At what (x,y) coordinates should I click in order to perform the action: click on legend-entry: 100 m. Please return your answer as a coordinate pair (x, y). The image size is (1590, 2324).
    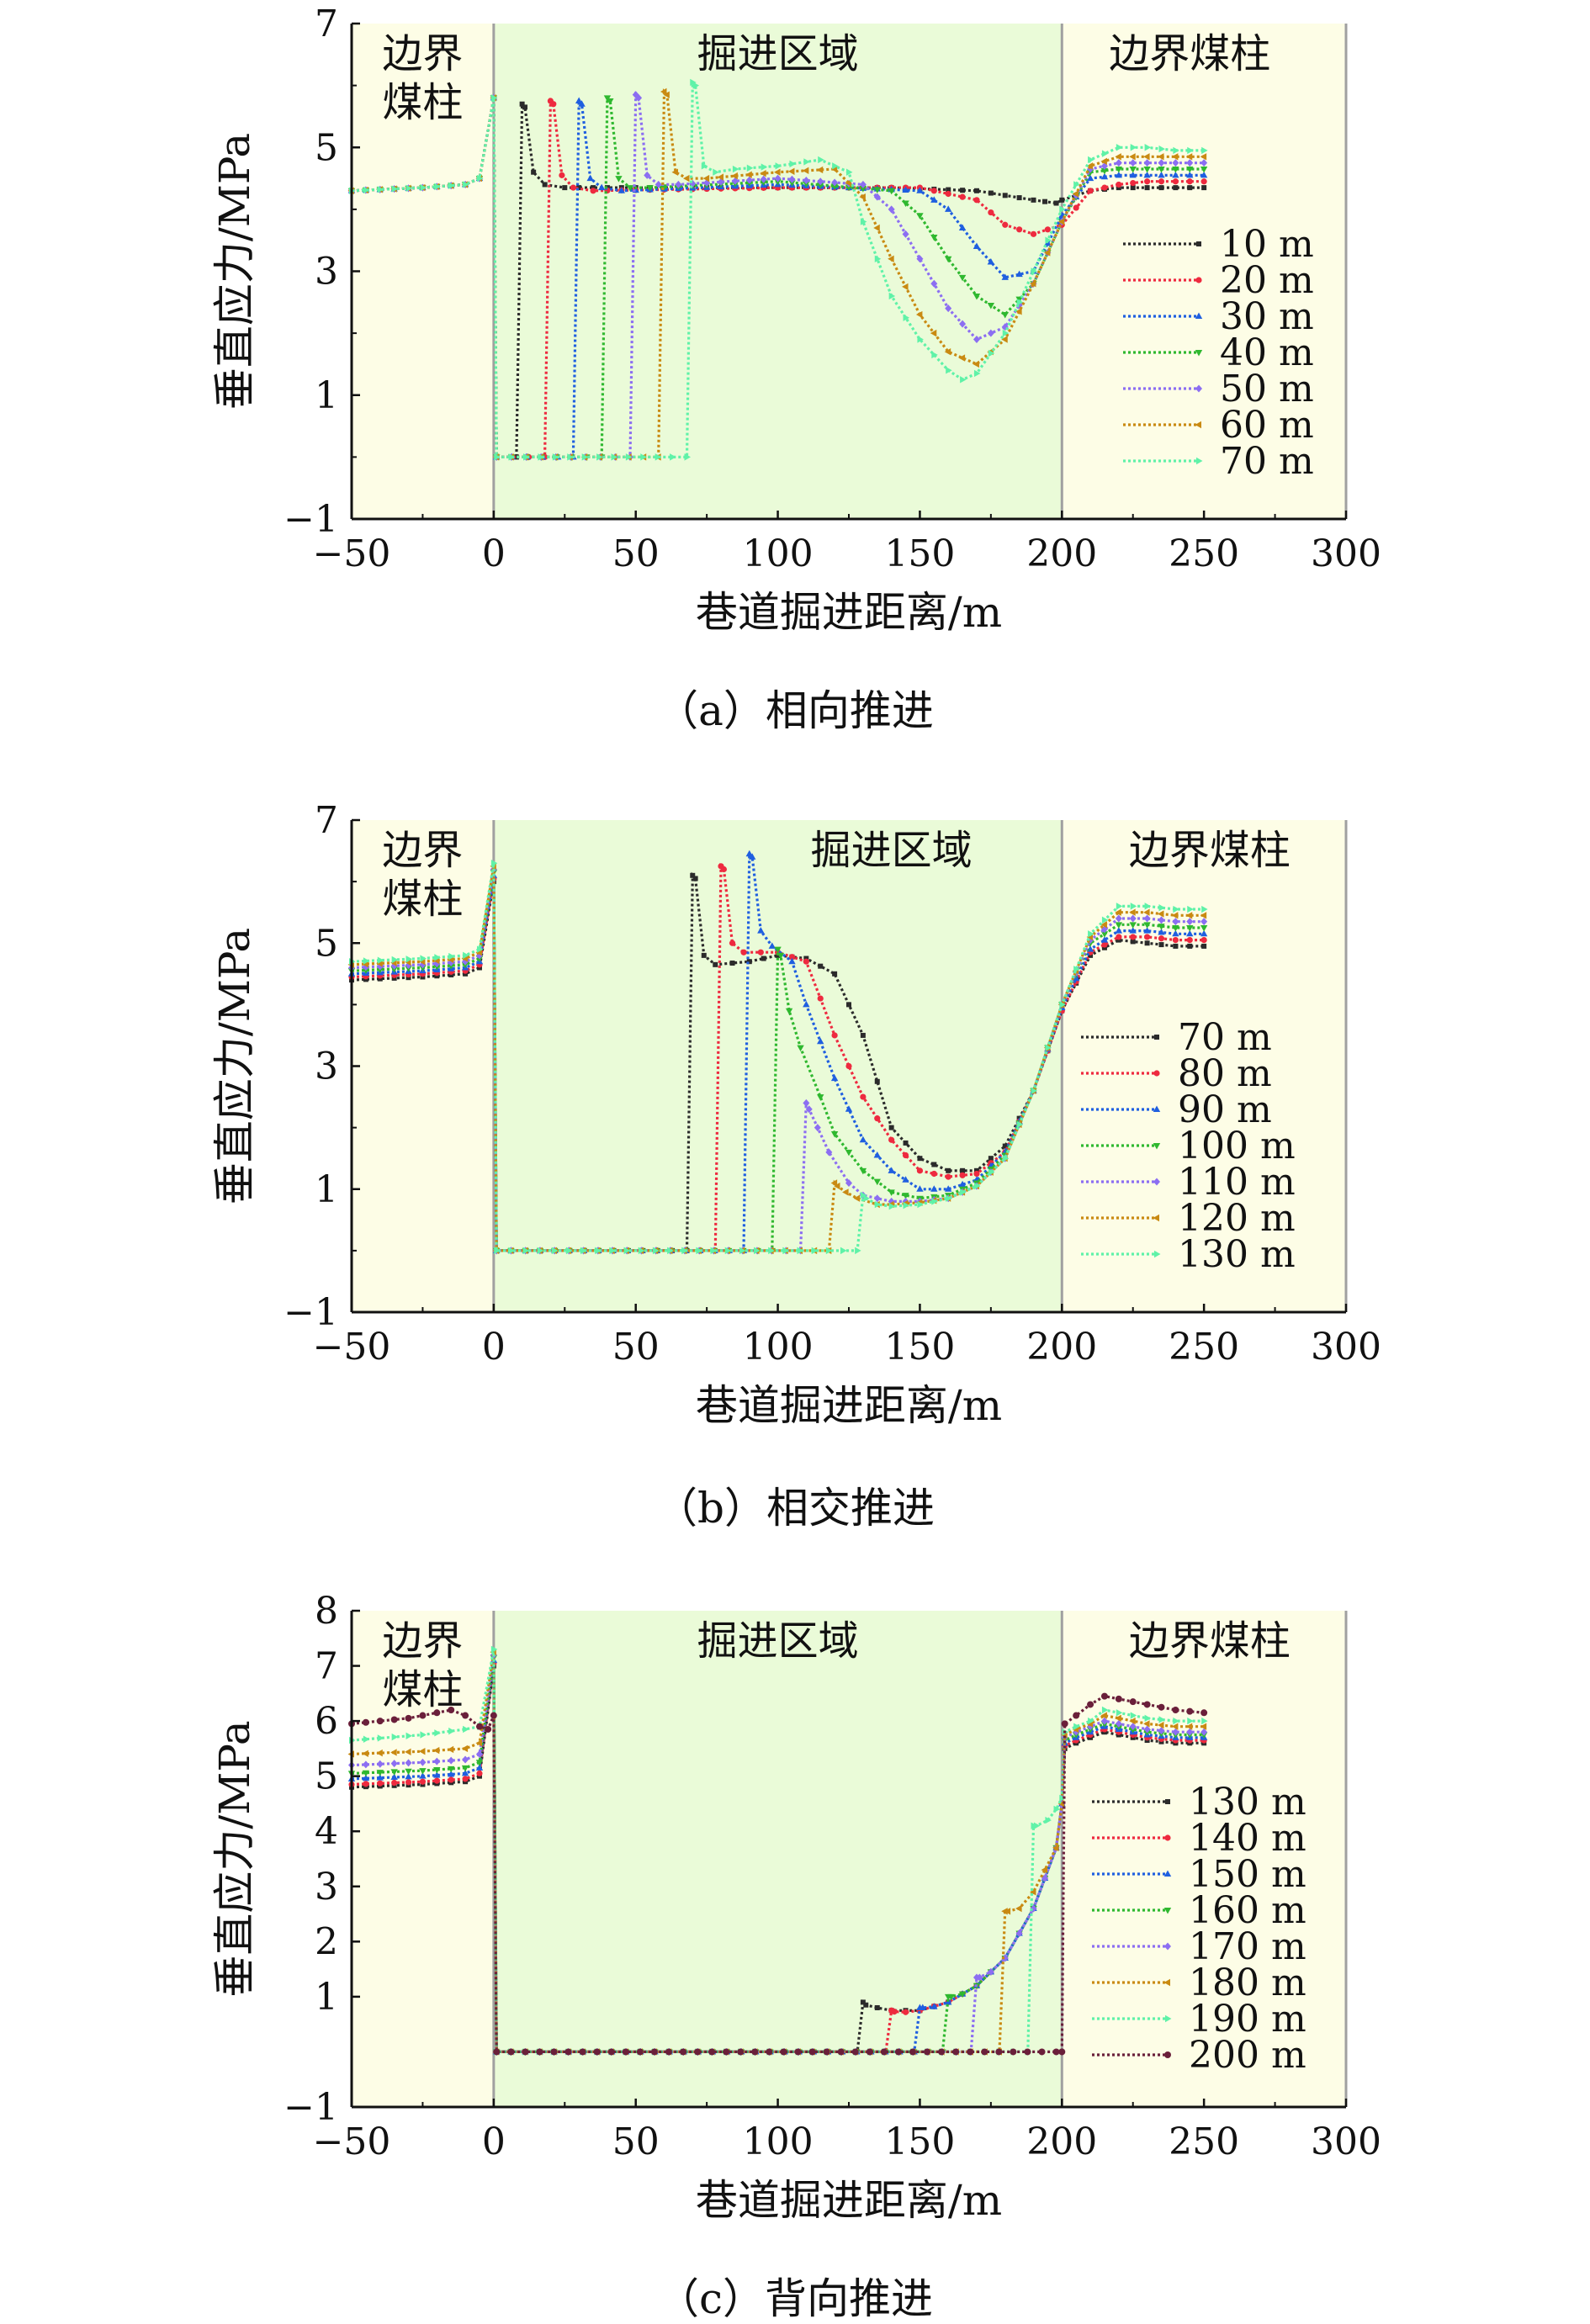
    Looking at the image, I should click on (1188, 1146).